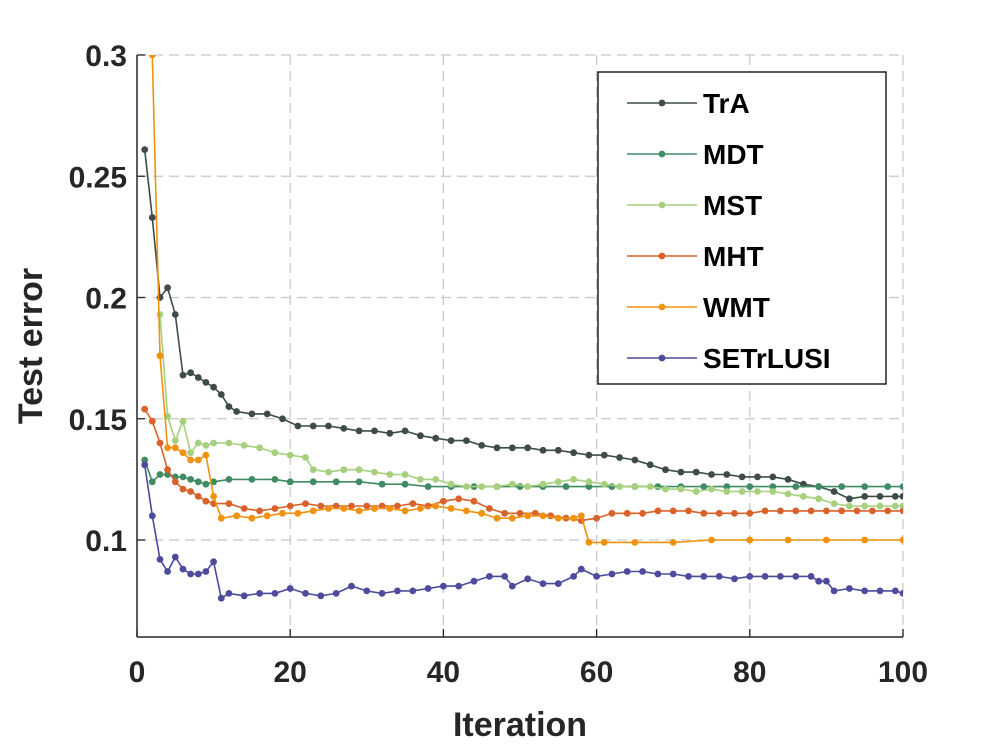 The width and height of the screenshot is (997, 747). Describe the element at coordinates (98, 420) in the screenshot. I see `y-tick-label: 0.15` at that location.